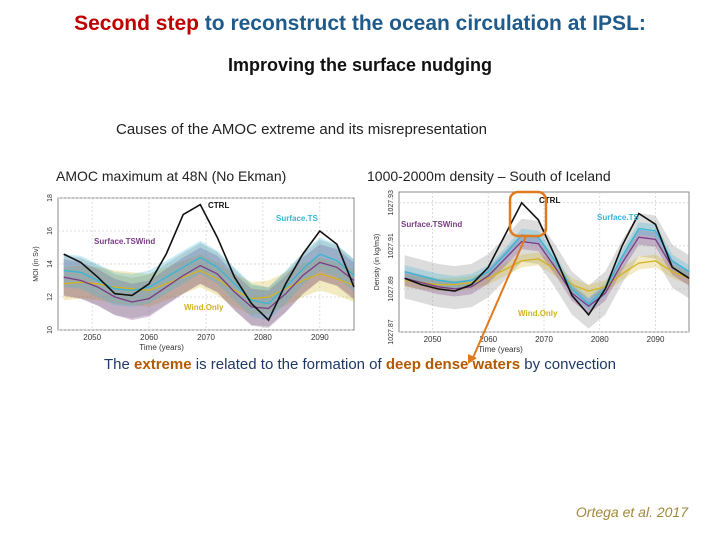 Image resolution: width=720 pixels, height=540 pixels. Describe the element at coordinates (631, 512) in the screenshot. I see `citation: Ortega et al. 2017` at that location.